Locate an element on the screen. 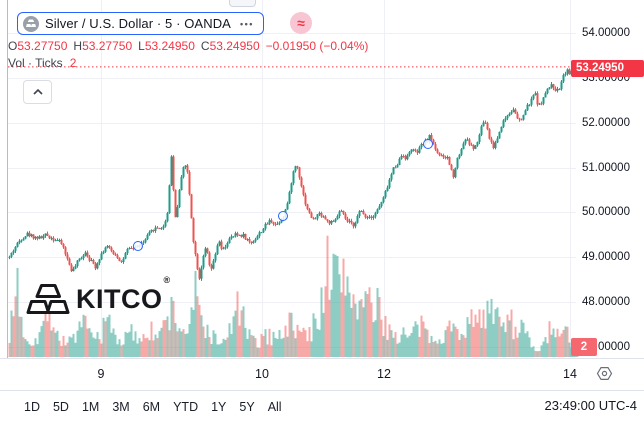 This screenshot has width=644, height=423. range-button-6m: 6M is located at coordinates (151, 407).